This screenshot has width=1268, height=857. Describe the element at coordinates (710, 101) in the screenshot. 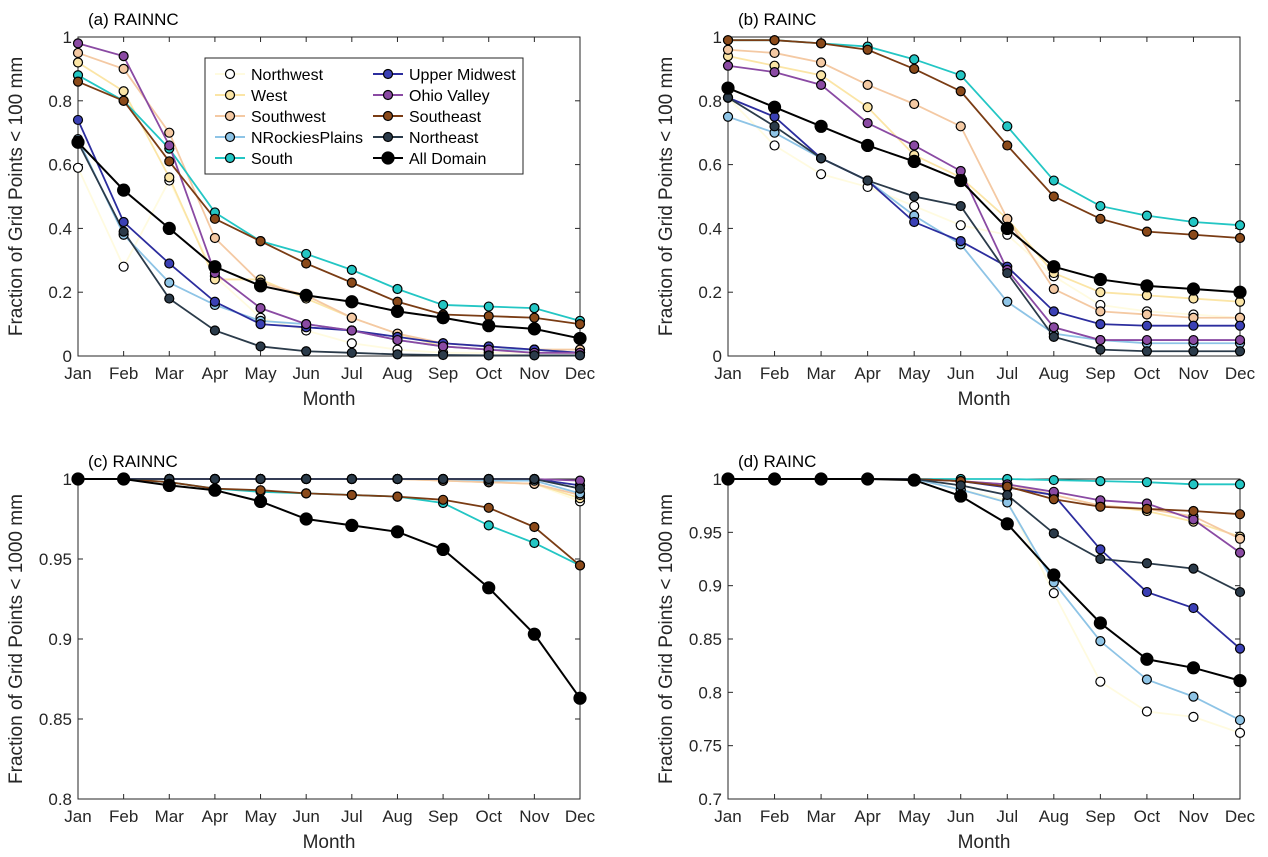

I see `y-tick-label: 0.8` at that location.